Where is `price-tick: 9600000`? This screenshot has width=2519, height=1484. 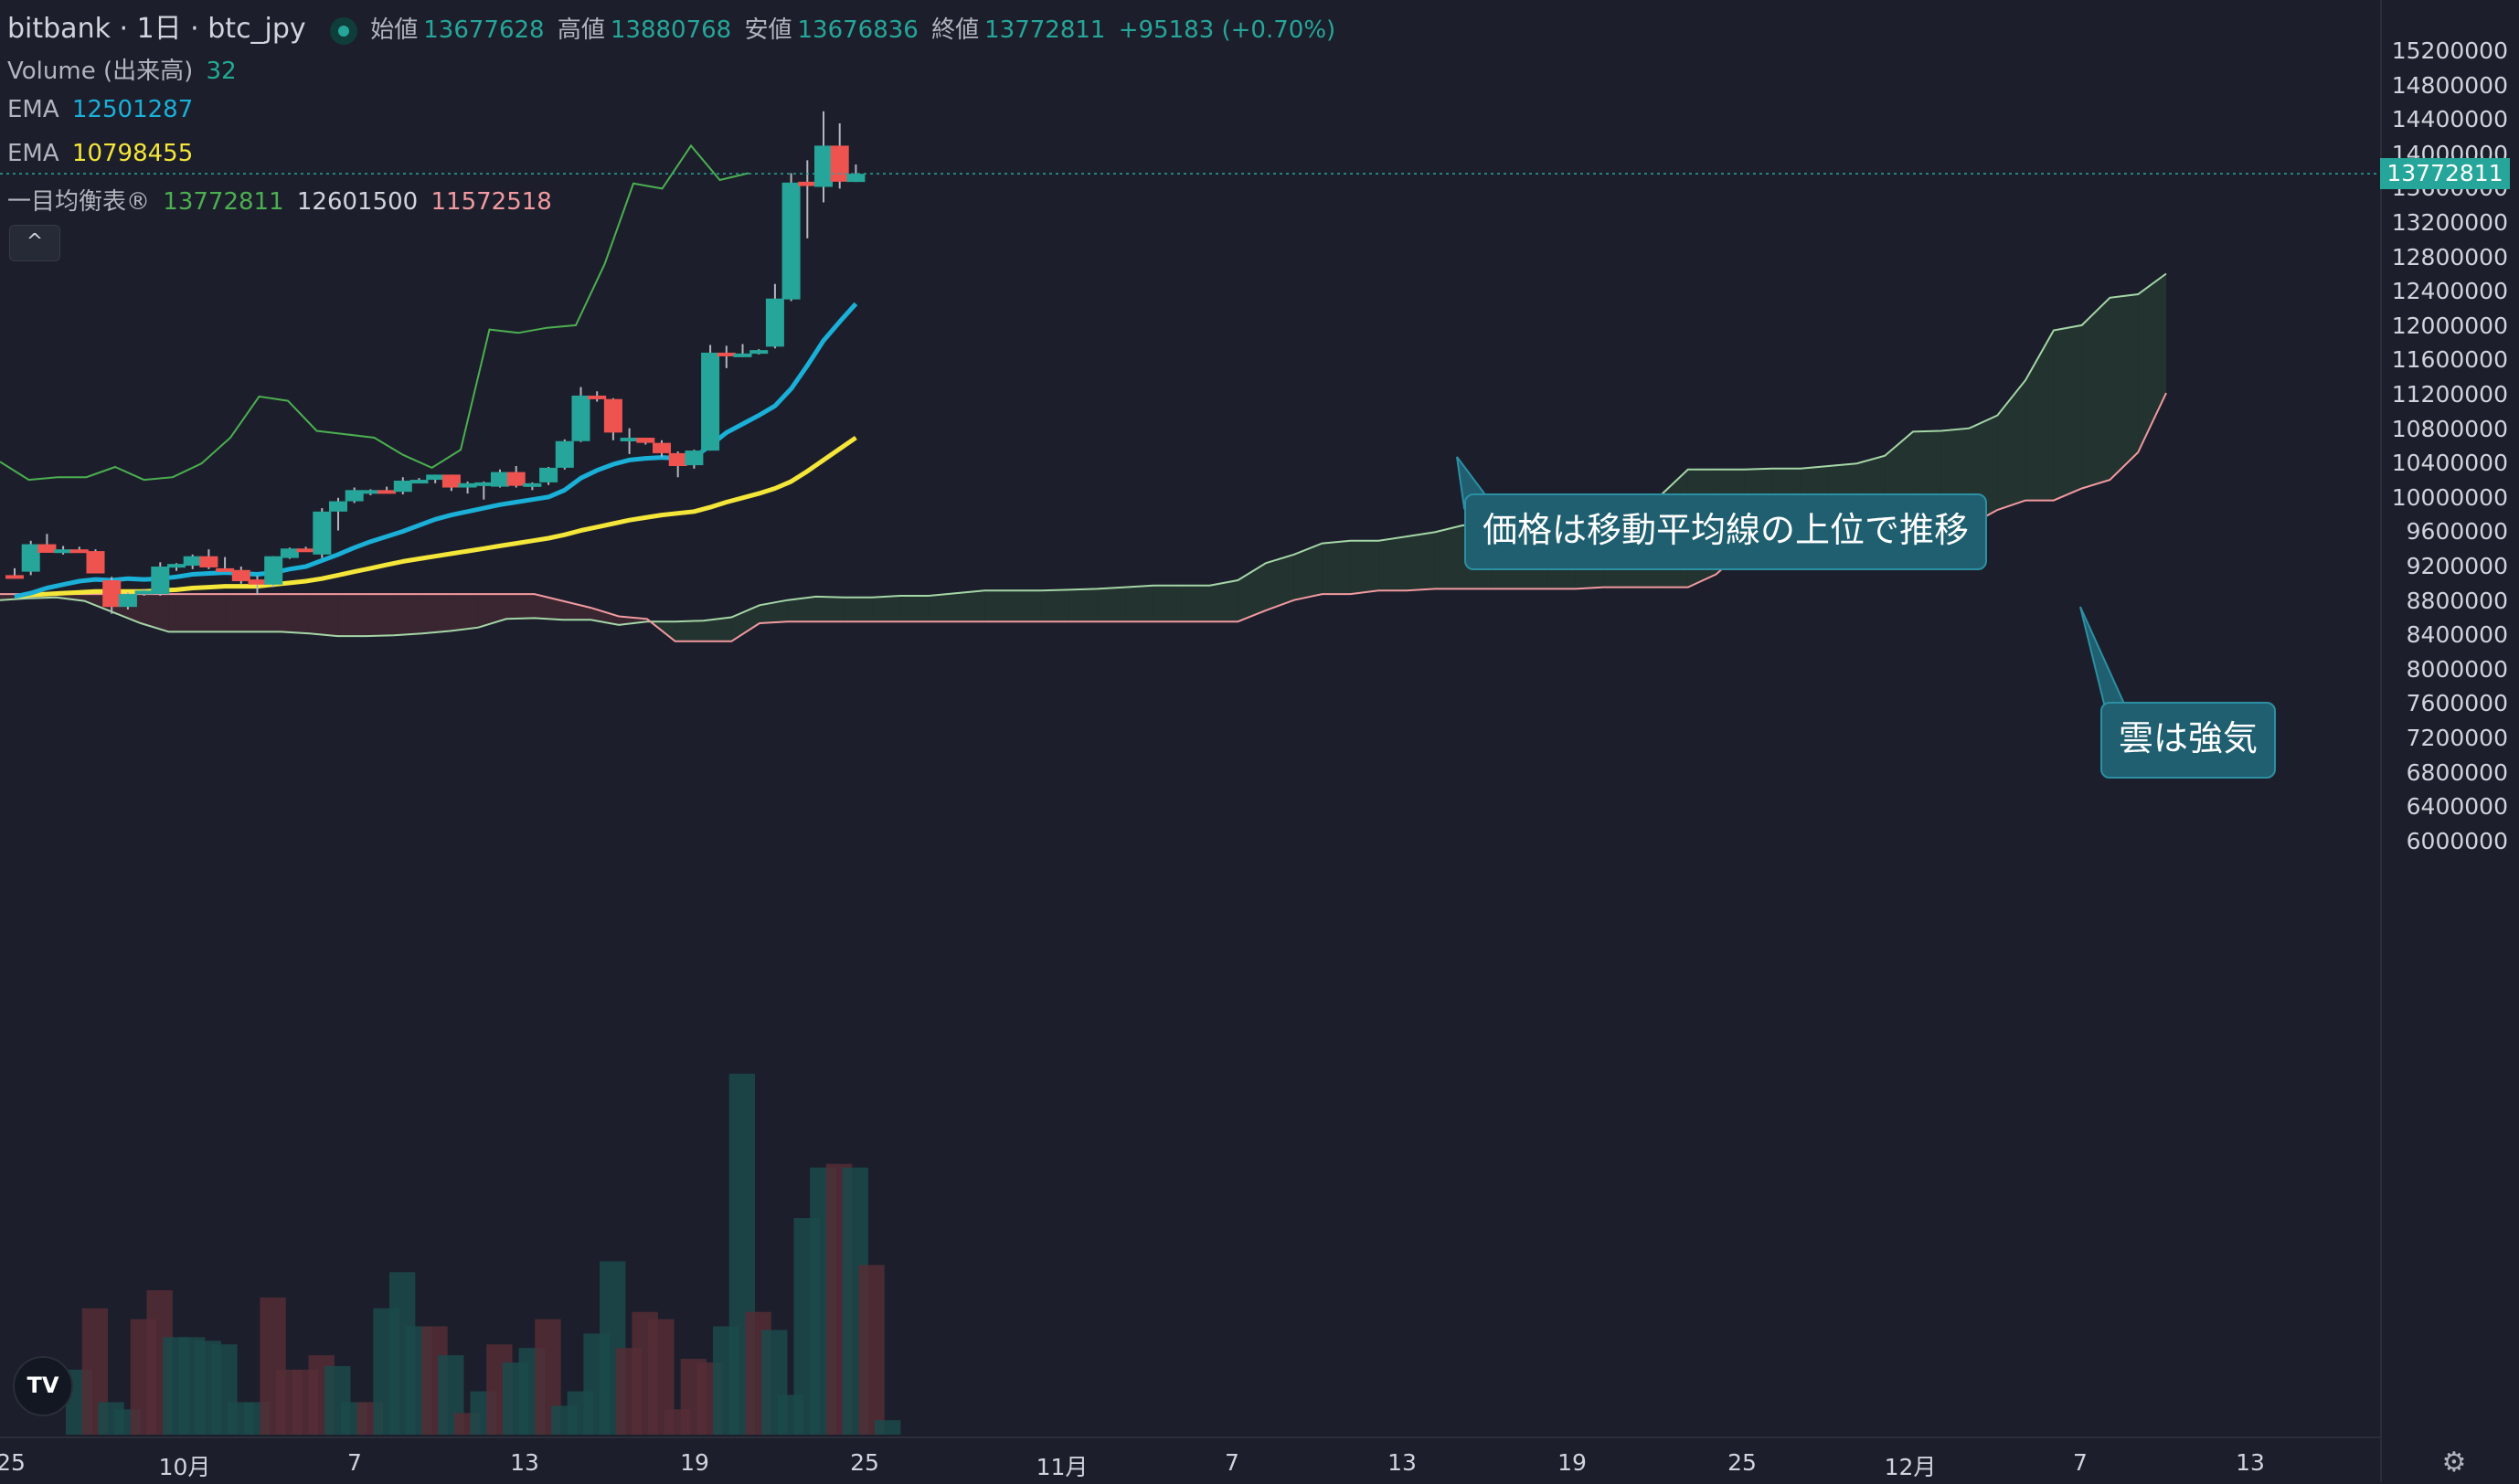
price-tick: 9600000 is located at coordinates (2457, 532).